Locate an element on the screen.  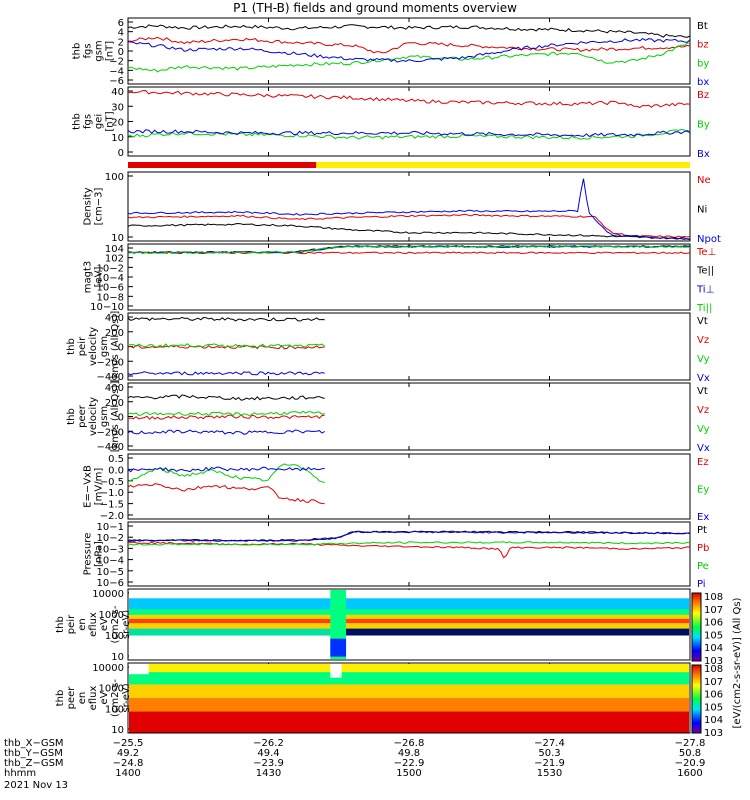
ephemeris-value: −27.4 is located at coordinates (549, 743).